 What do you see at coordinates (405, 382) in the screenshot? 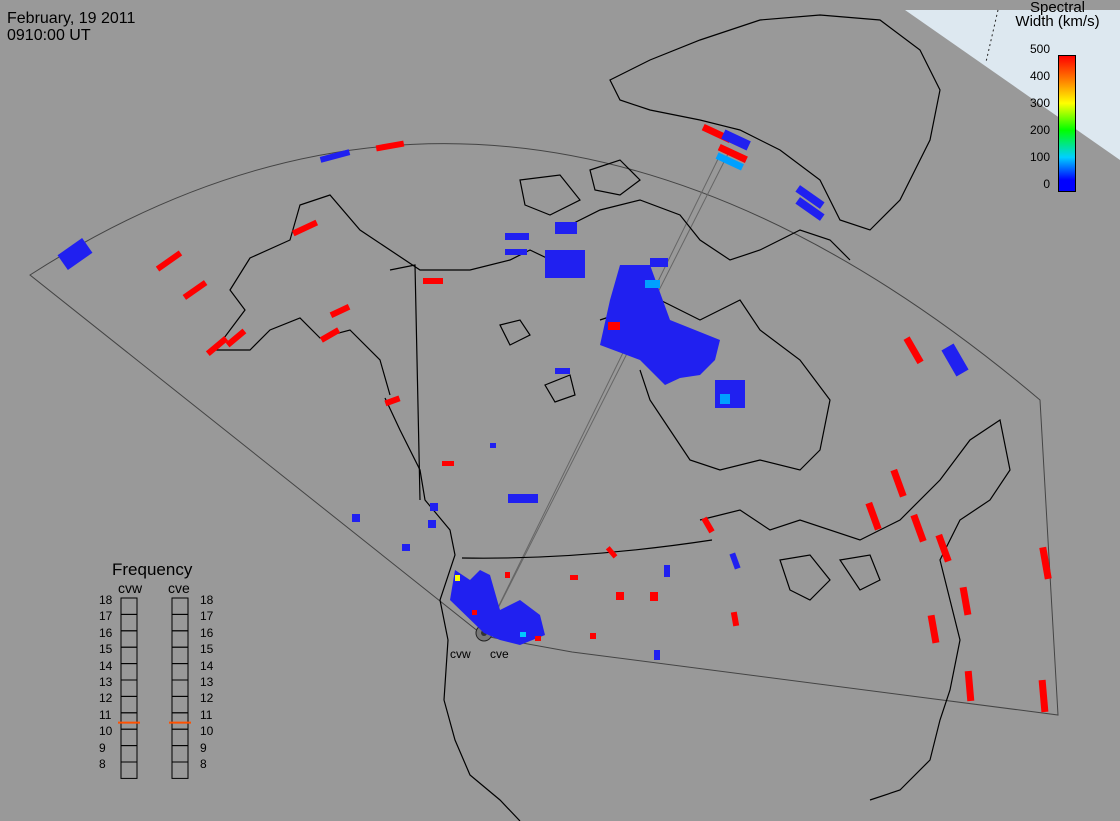
I see `alaska-canada-border` at bounding box center [405, 382].